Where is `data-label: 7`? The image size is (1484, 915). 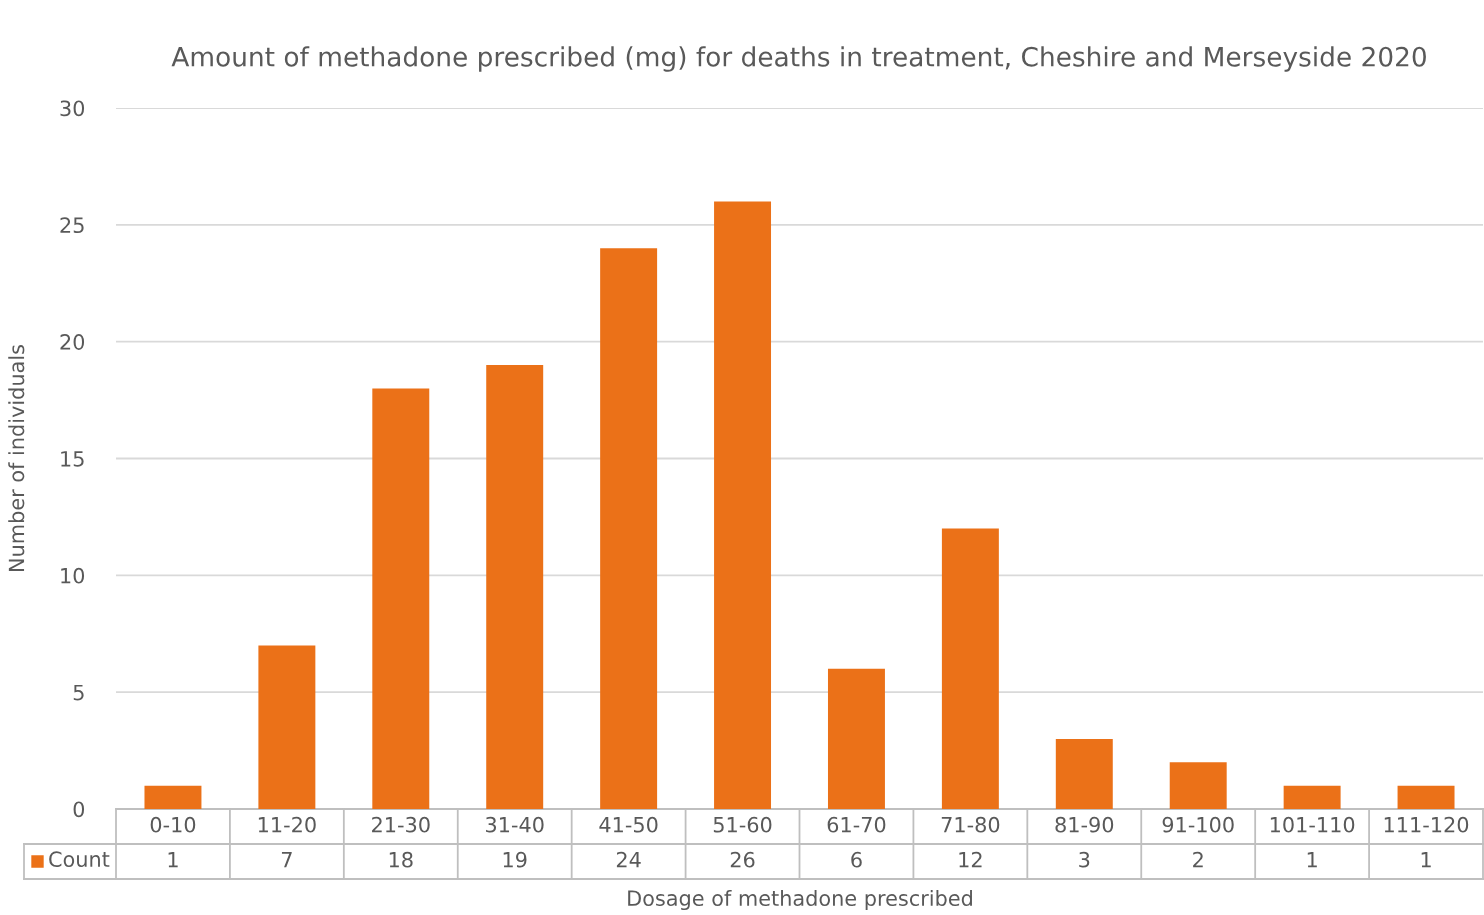 data-label: 7 is located at coordinates (286, 860).